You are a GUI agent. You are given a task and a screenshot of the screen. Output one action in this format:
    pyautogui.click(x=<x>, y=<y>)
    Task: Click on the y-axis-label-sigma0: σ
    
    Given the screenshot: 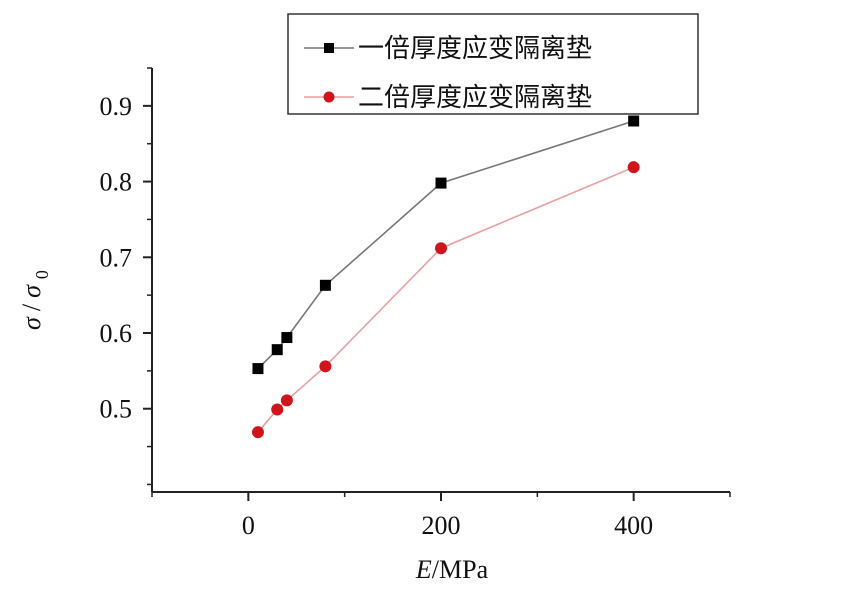 What is the action you would take?
    pyautogui.click(x=31, y=291)
    